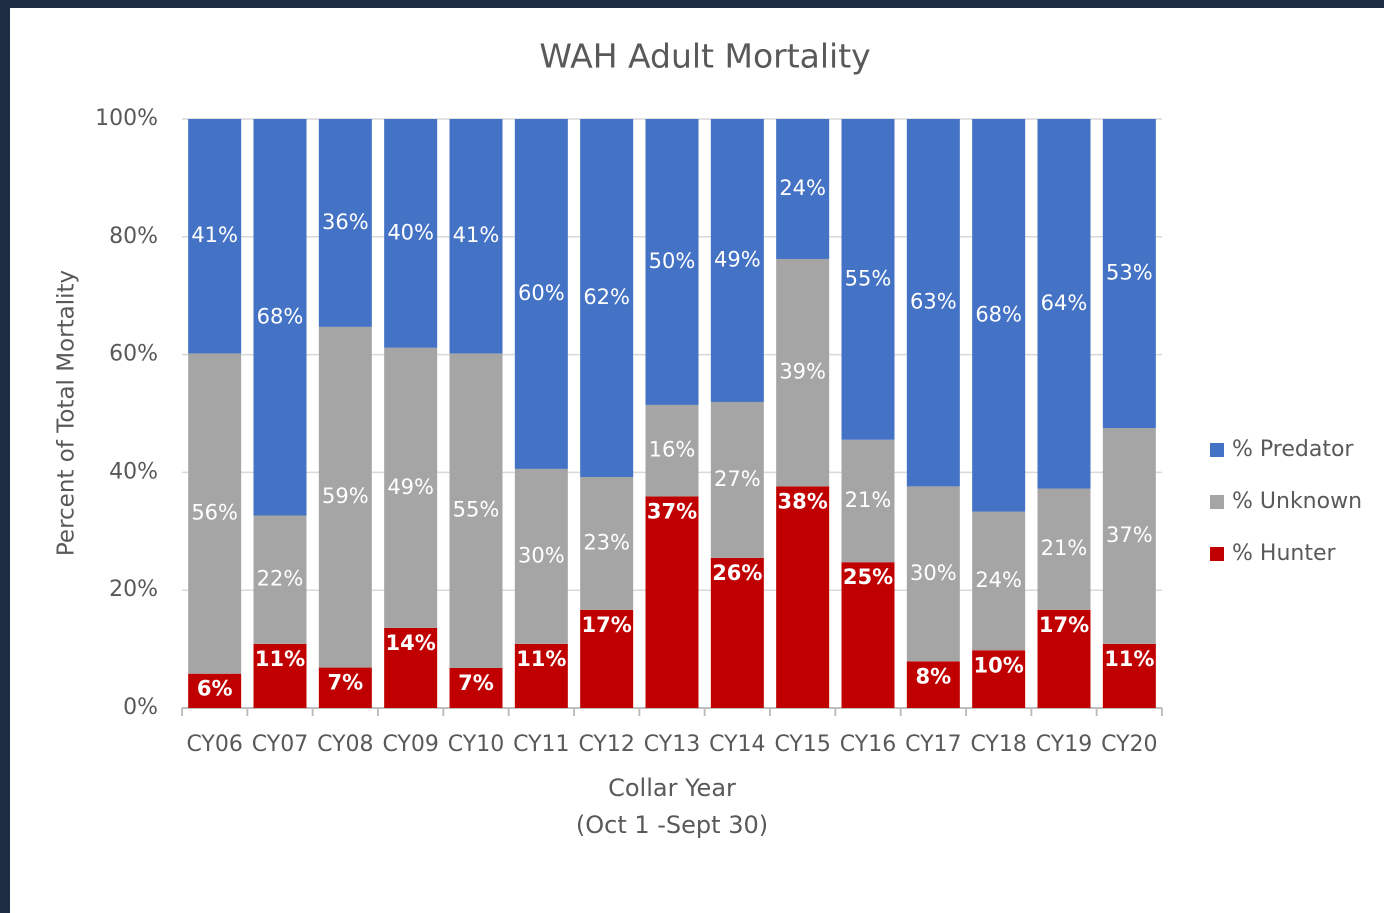 This screenshot has height=913, width=1384. I want to click on data-label: 56%, so click(214, 513).